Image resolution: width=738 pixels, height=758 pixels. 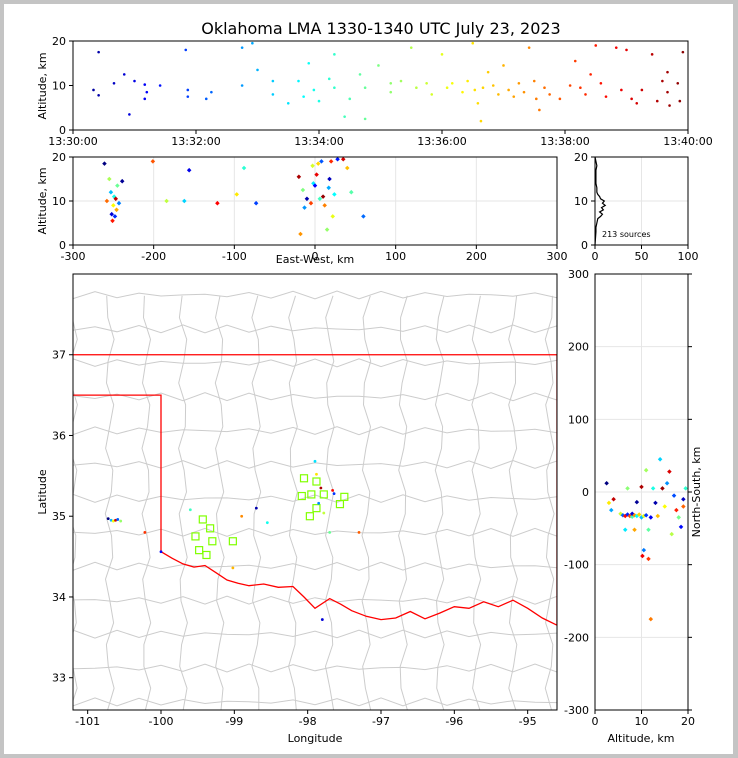 What do you see at coordinates (576, 710) in the screenshot?
I see `y-tick-label: -300` at bounding box center [576, 710].